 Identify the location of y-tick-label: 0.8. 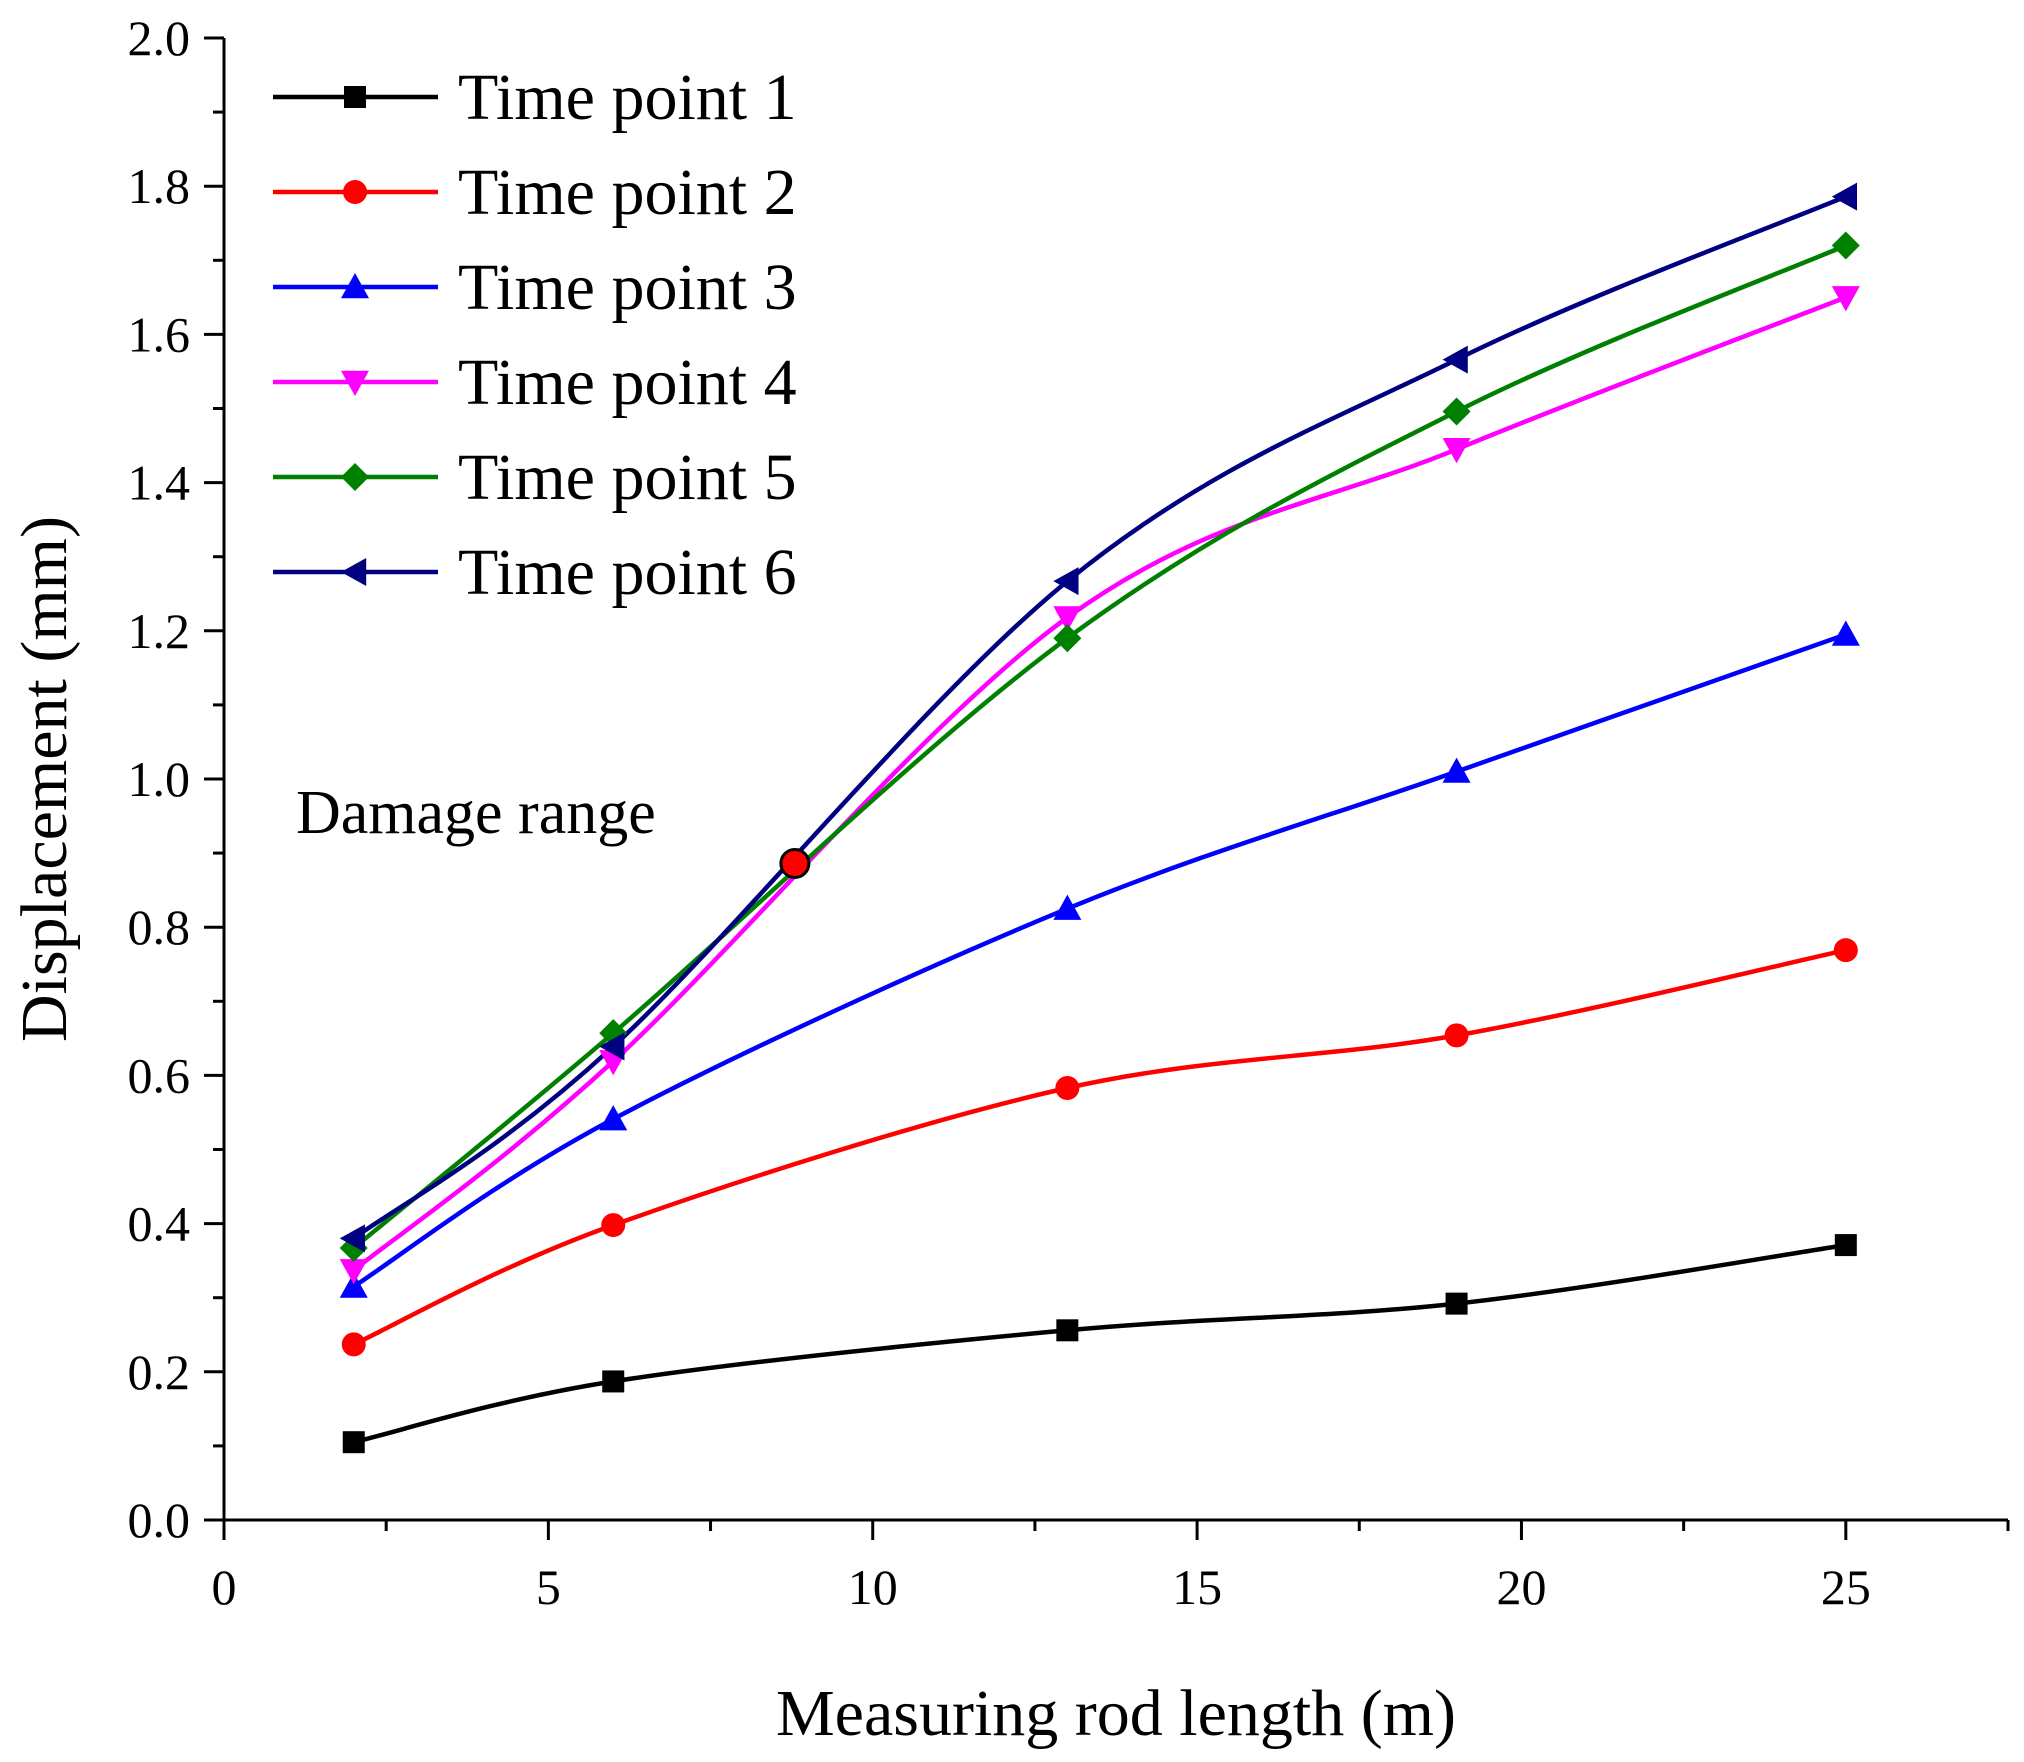
(159, 927).